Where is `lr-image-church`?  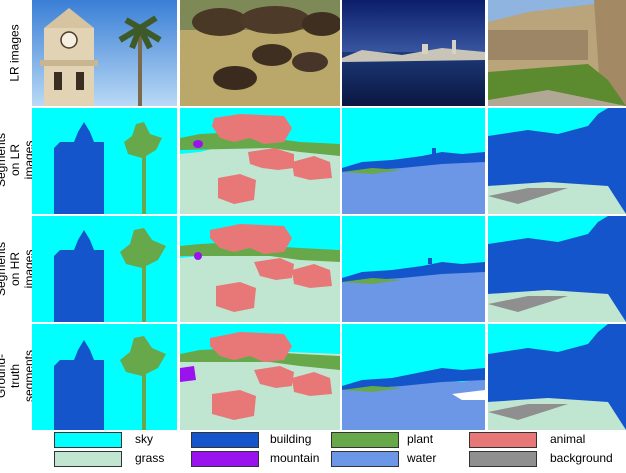 lr-image-church is located at coordinates (104, 53).